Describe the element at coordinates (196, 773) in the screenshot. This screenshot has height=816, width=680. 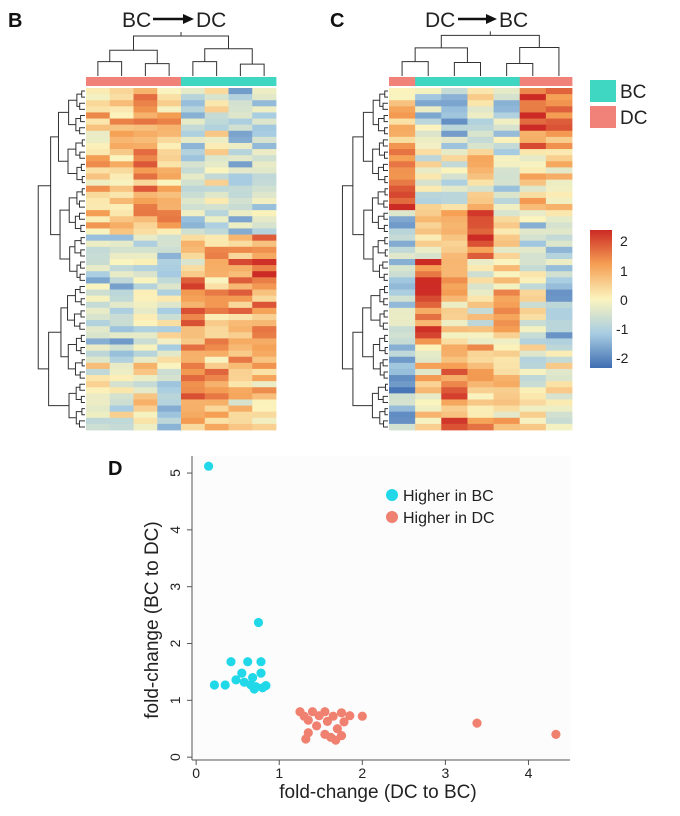
I see `x-tick-label: 0` at that location.